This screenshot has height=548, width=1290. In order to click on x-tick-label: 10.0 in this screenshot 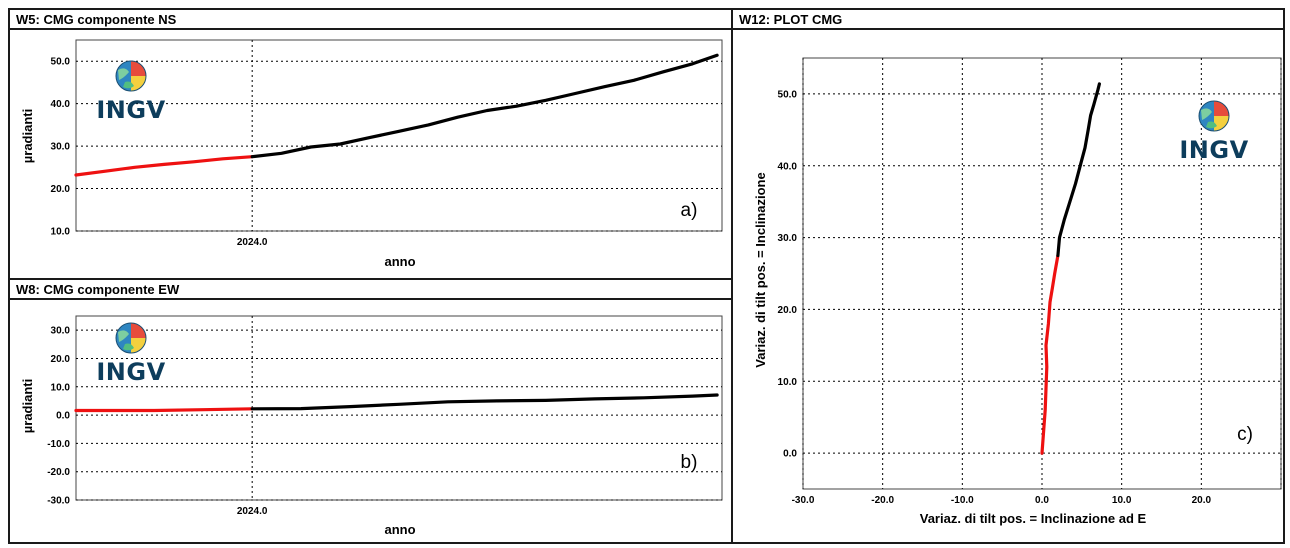, I will do `click(1122, 500)`.